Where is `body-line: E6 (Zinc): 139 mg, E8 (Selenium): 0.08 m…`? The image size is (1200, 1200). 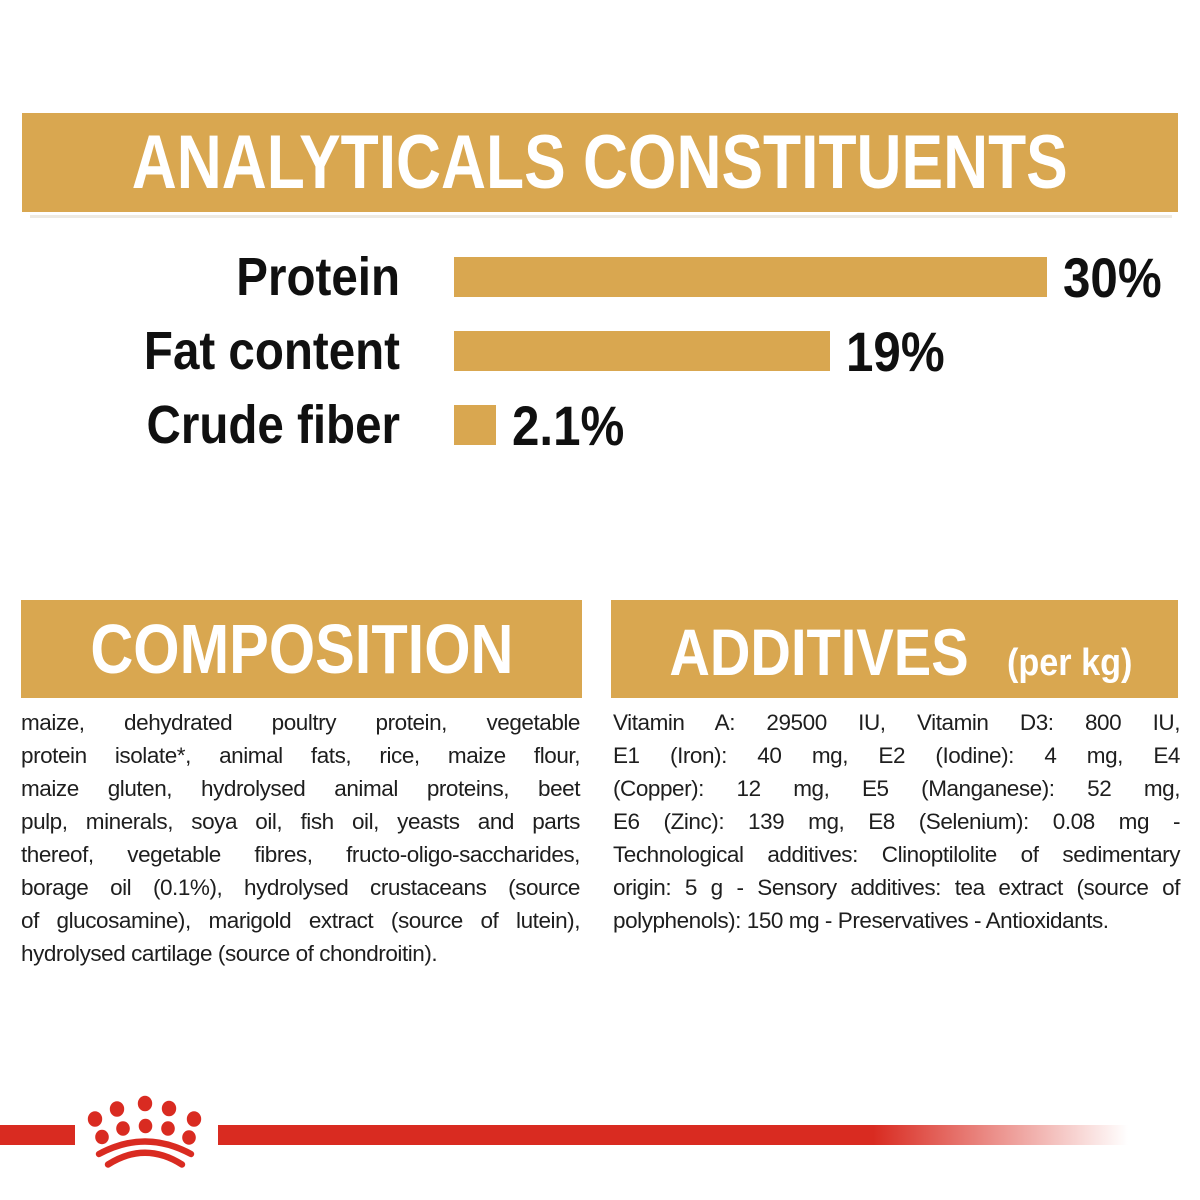 body-line: E6 (Zinc): 139 mg, E8 (Selenium): 0.08 m… is located at coordinates (896, 821).